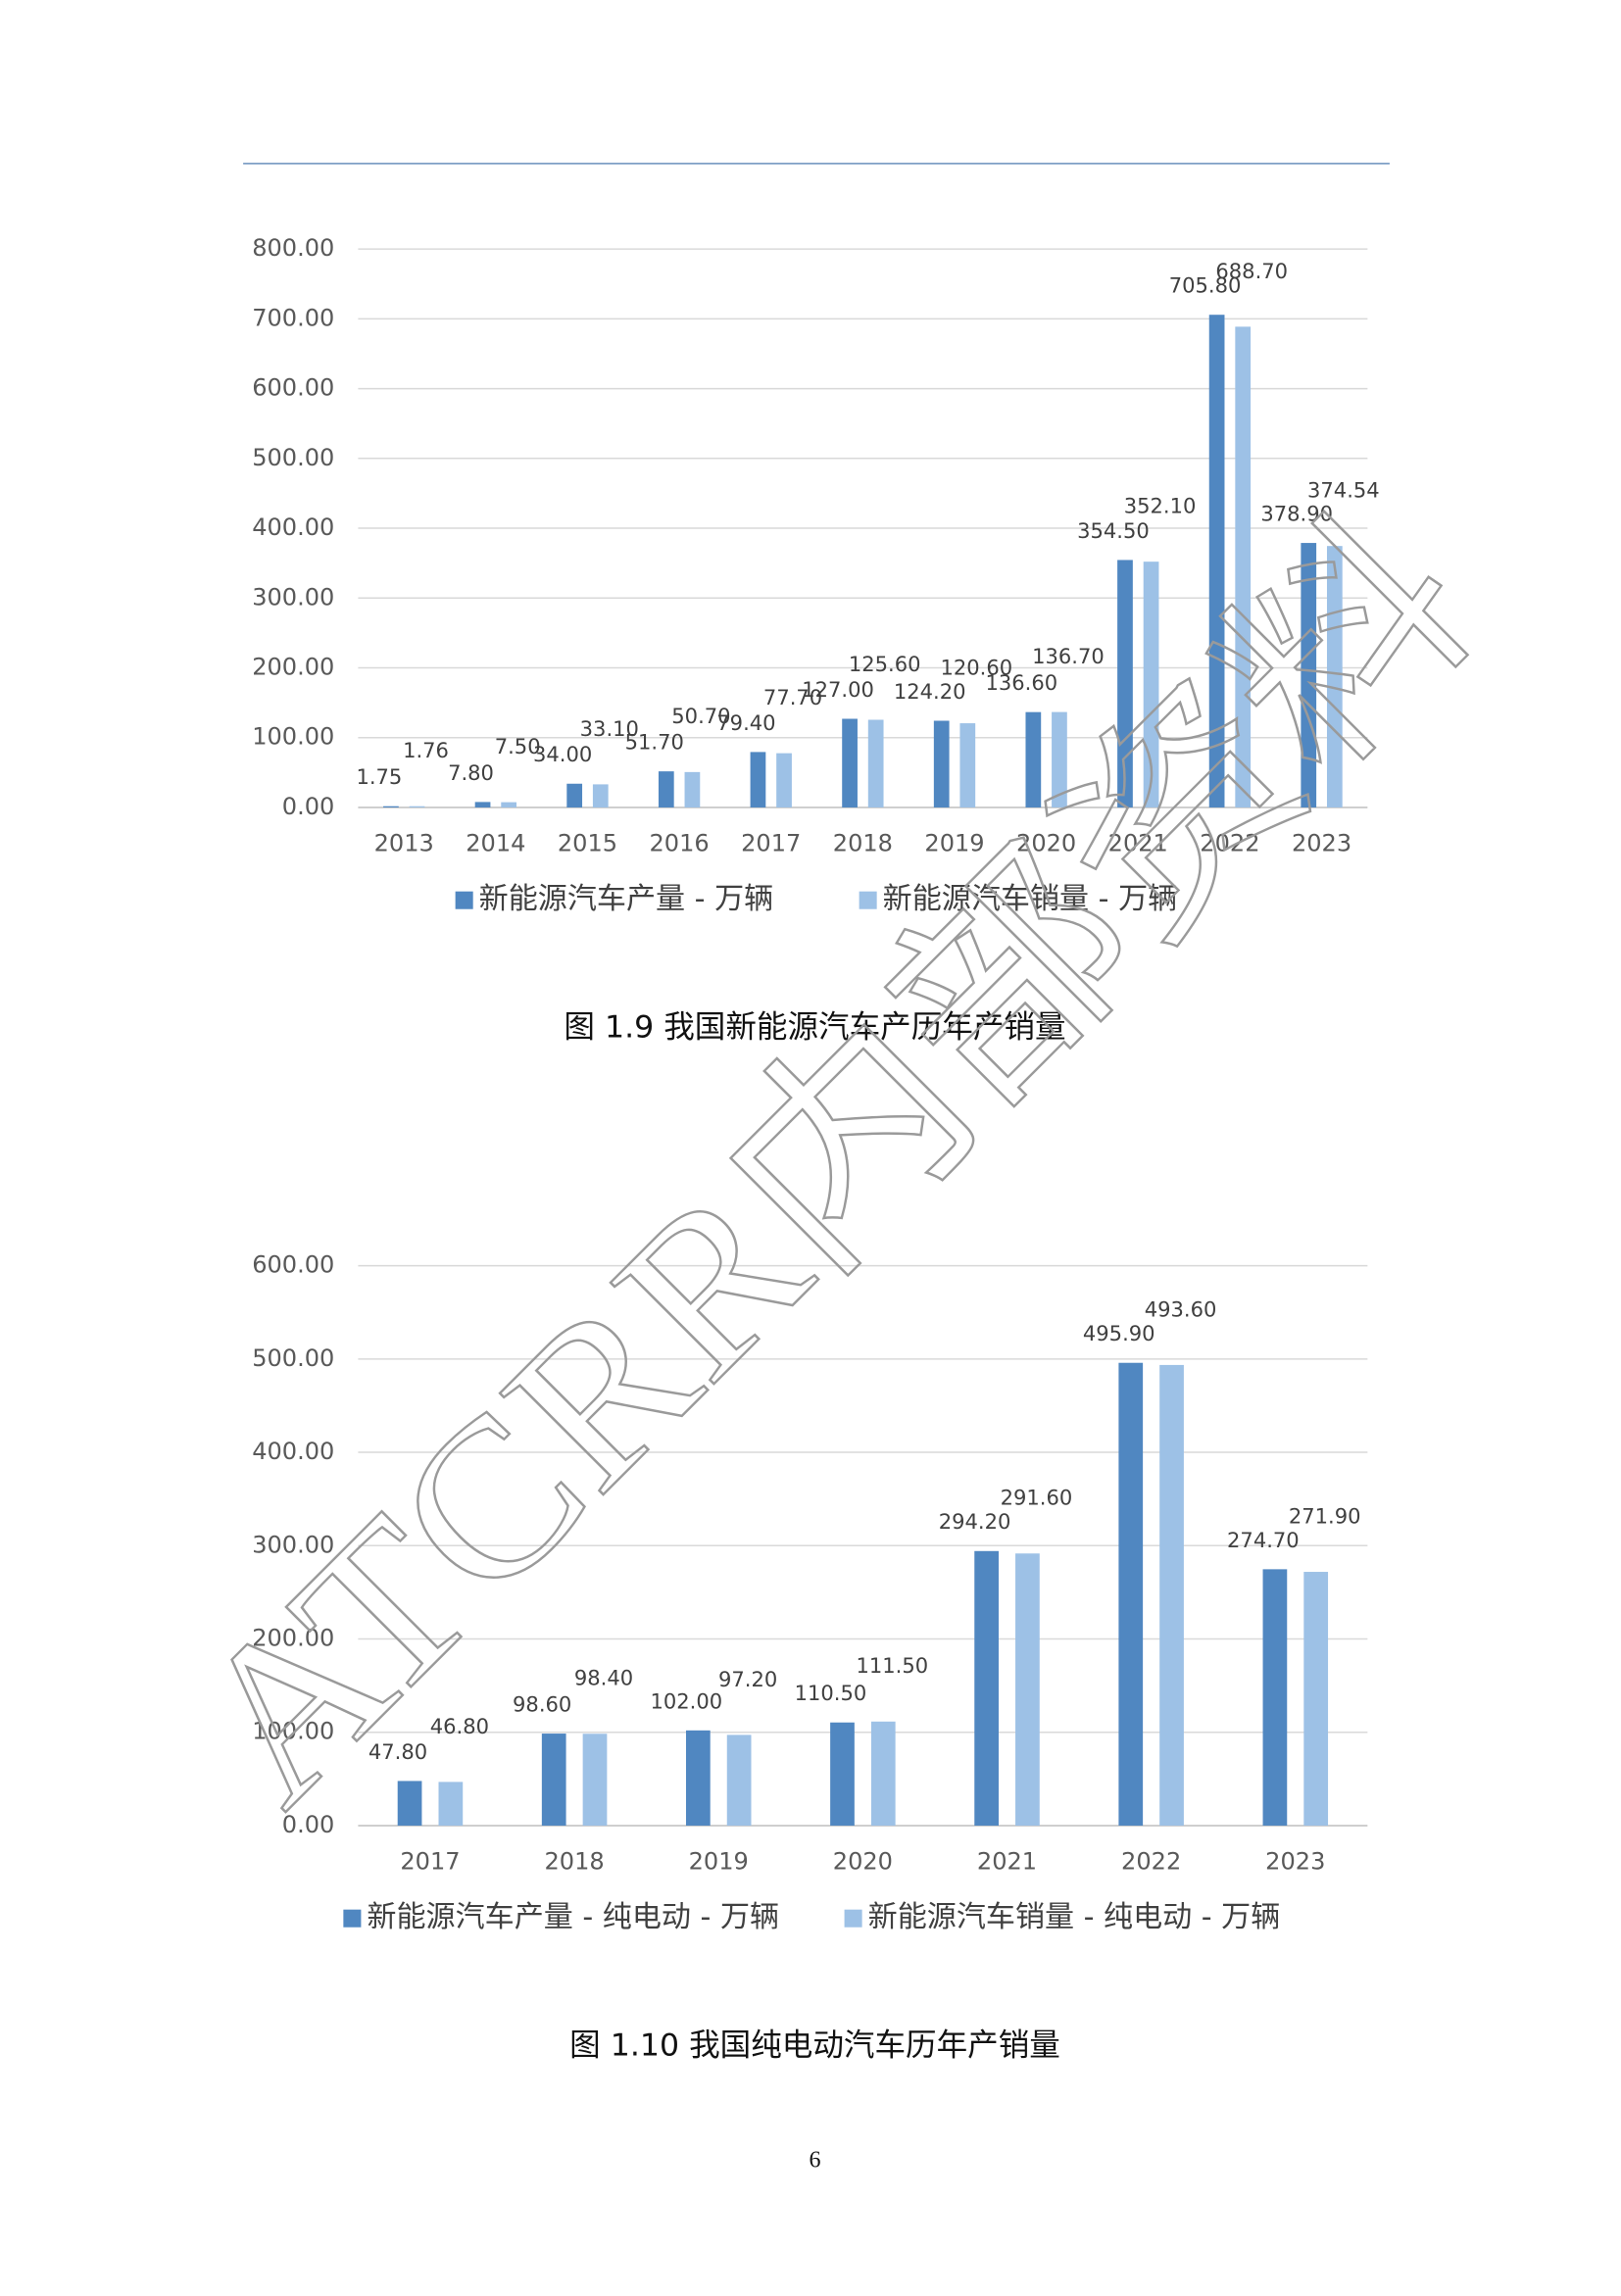 Image resolution: width=1621 pixels, height=2296 pixels. What do you see at coordinates (1021, 682) in the screenshot?
I see `data-label: 136.60` at bounding box center [1021, 682].